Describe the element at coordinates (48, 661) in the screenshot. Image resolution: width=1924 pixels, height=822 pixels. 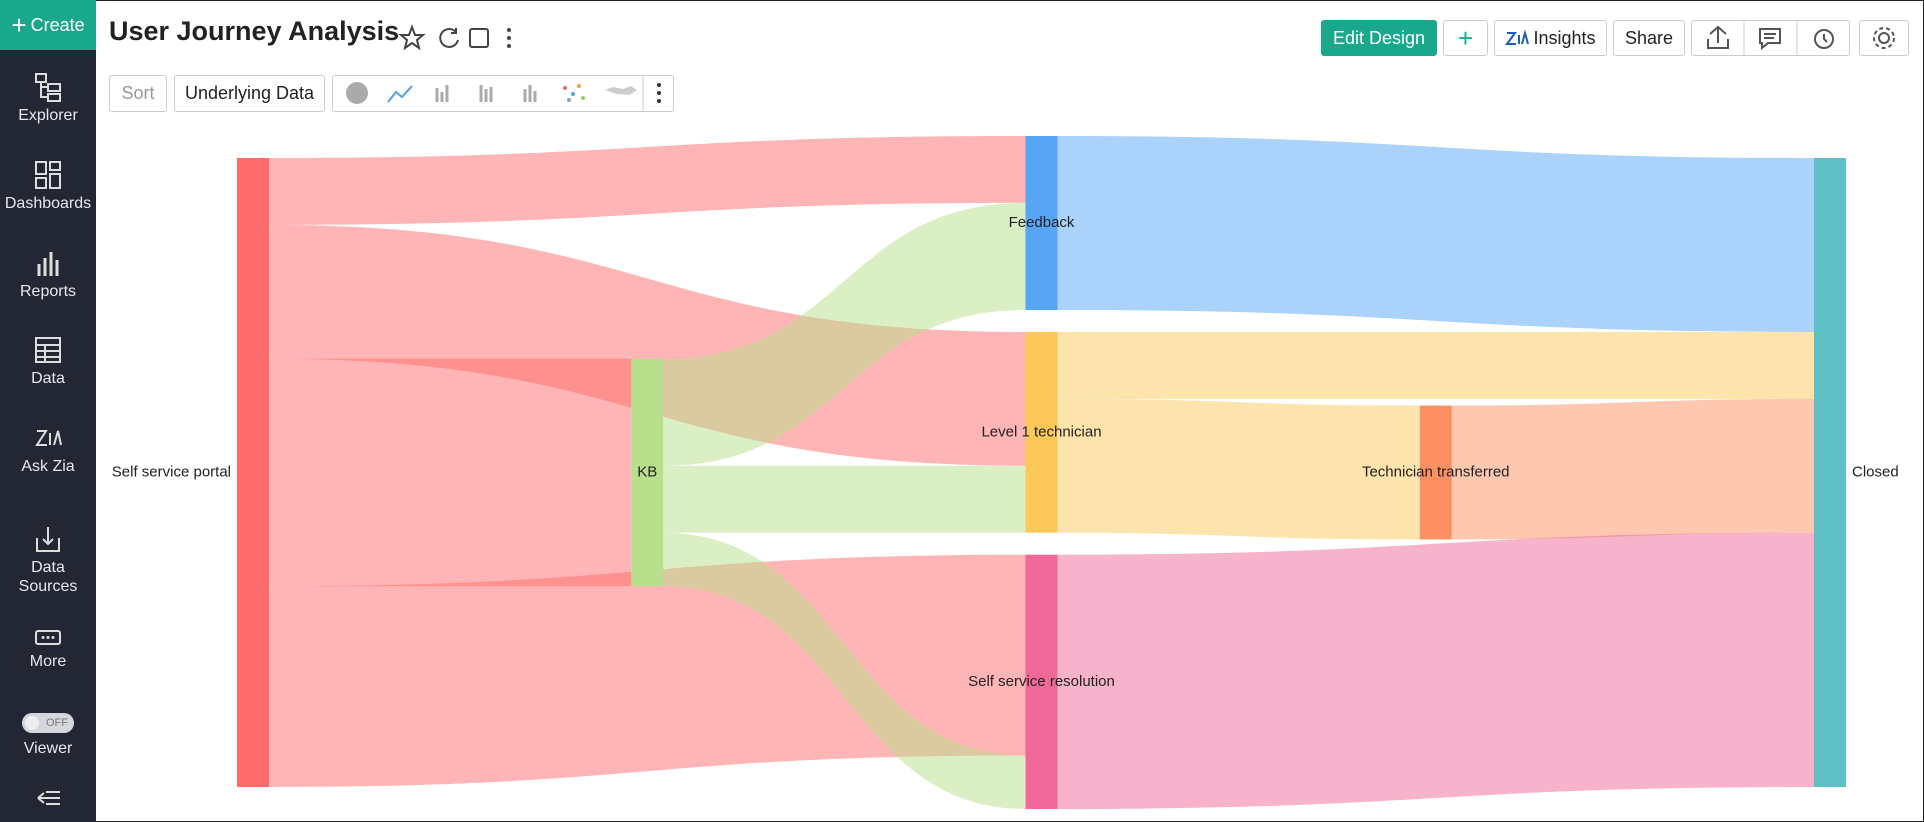
I see `nav-label: More` at that location.